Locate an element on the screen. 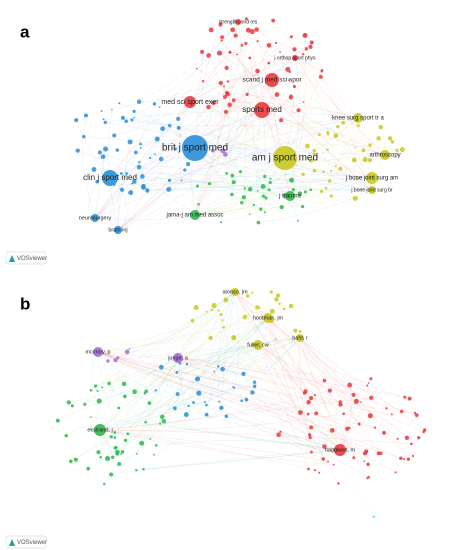  node-label: scand j med sci spor is located at coordinates (272, 80).